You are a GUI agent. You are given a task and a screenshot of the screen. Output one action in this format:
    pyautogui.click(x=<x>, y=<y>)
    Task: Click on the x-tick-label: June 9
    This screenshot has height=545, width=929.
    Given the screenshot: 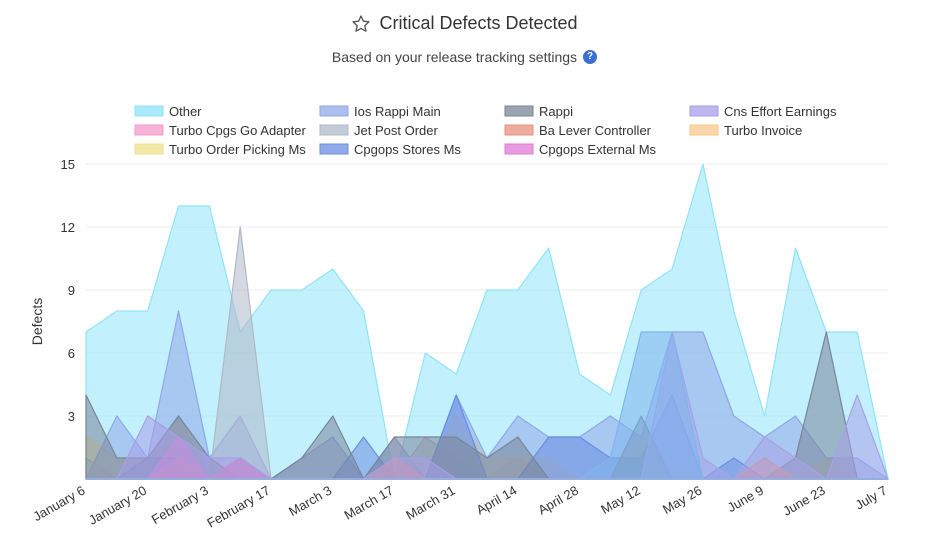 What is the action you would take?
    pyautogui.click(x=745, y=499)
    